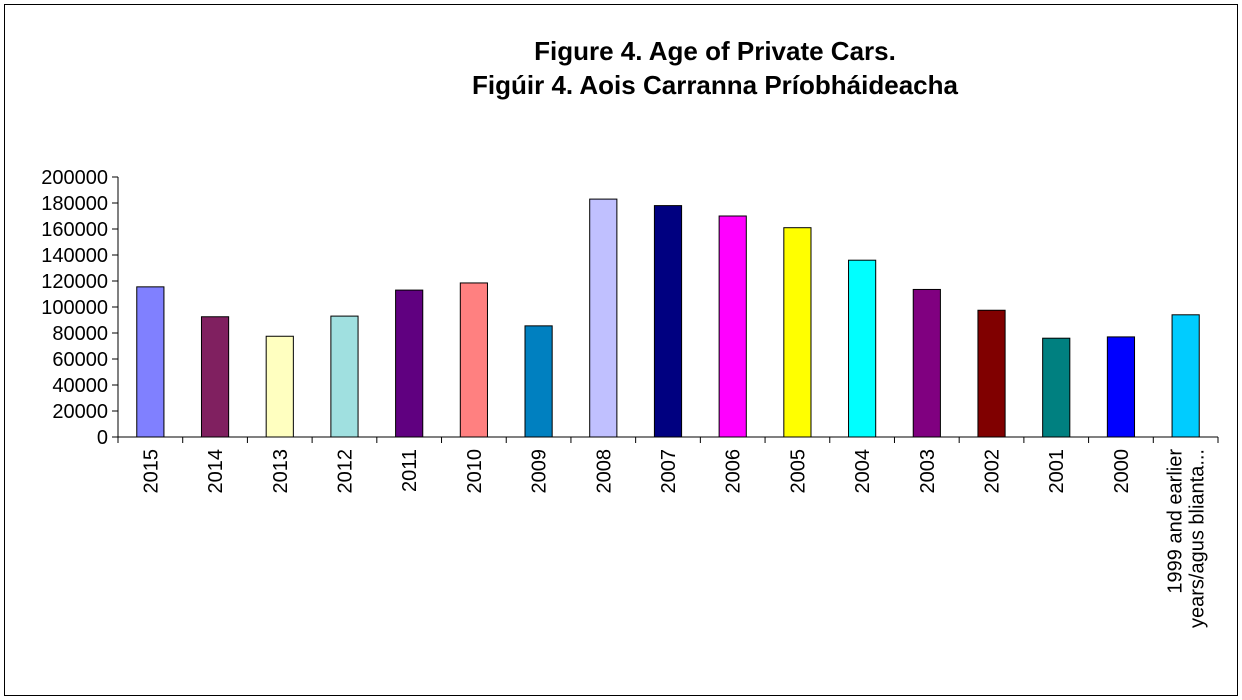  What do you see at coordinates (74, 308) in the screenshot?
I see `y-tick-label: 100000` at bounding box center [74, 308].